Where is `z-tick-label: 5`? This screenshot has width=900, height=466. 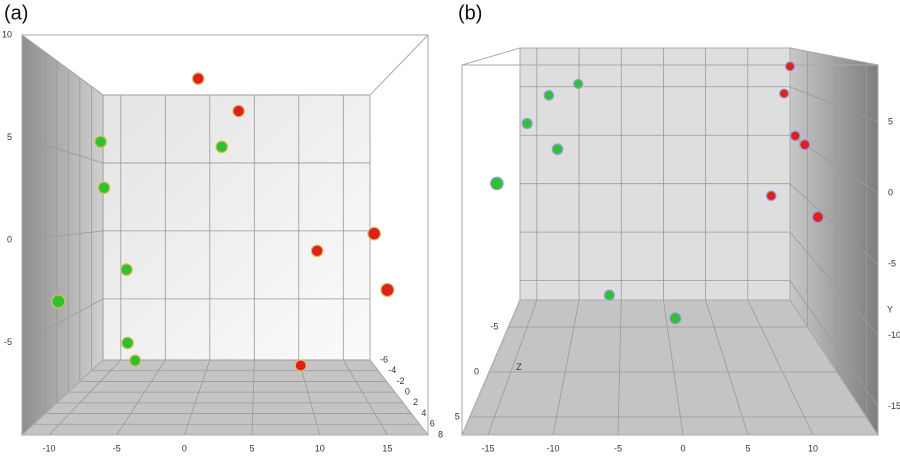
z-tick-label: 5 is located at coordinates (457, 416).